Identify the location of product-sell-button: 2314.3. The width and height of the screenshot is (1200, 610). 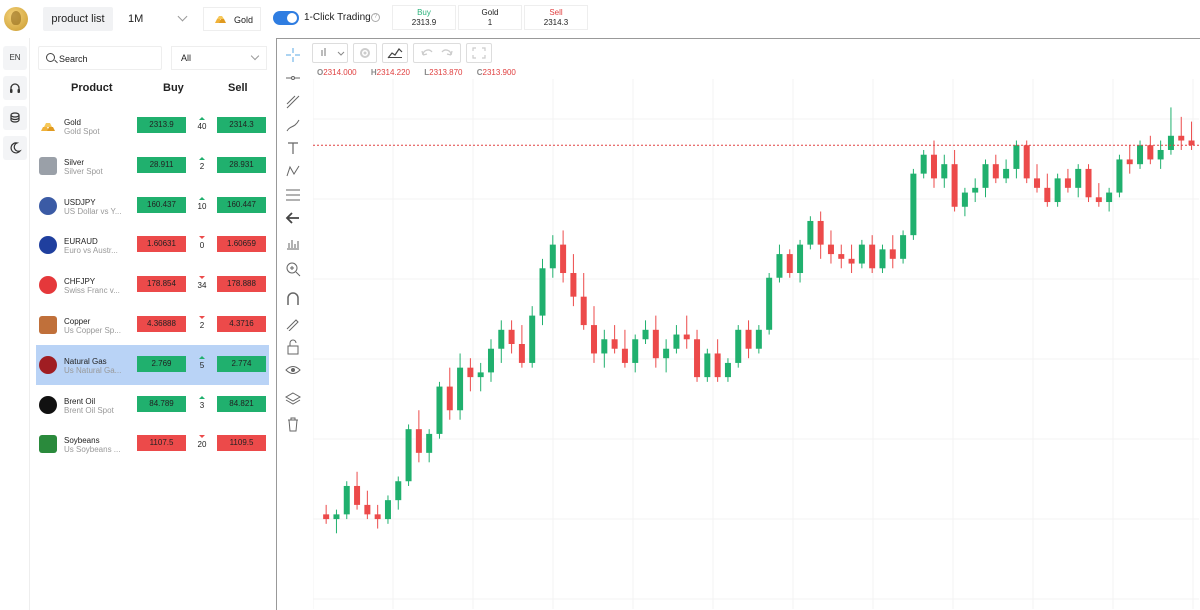
(241, 125).